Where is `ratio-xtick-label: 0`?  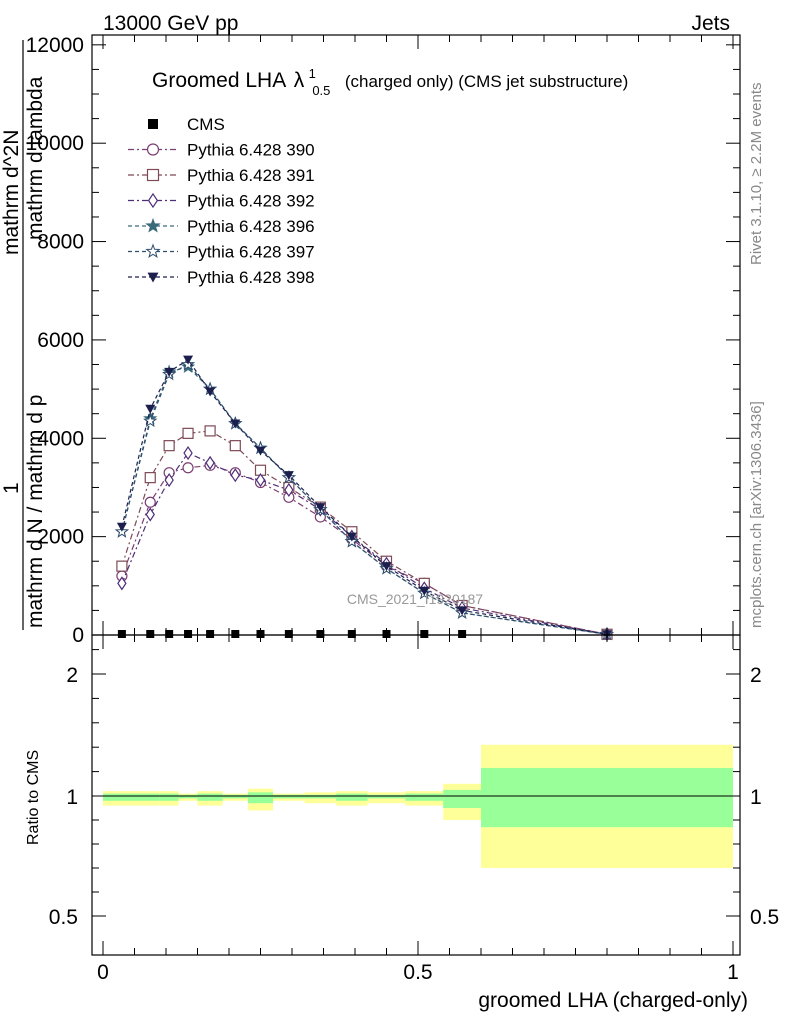
ratio-xtick-label: 0 is located at coordinates (103, 972).